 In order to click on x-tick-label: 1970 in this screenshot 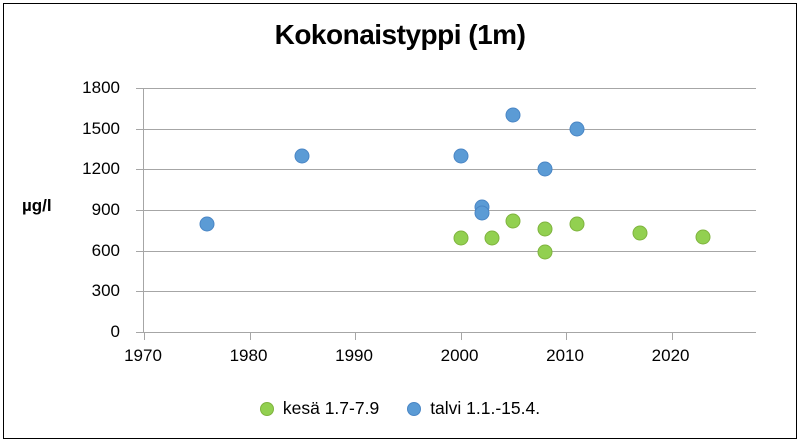, I will do `click(143, 355)`.